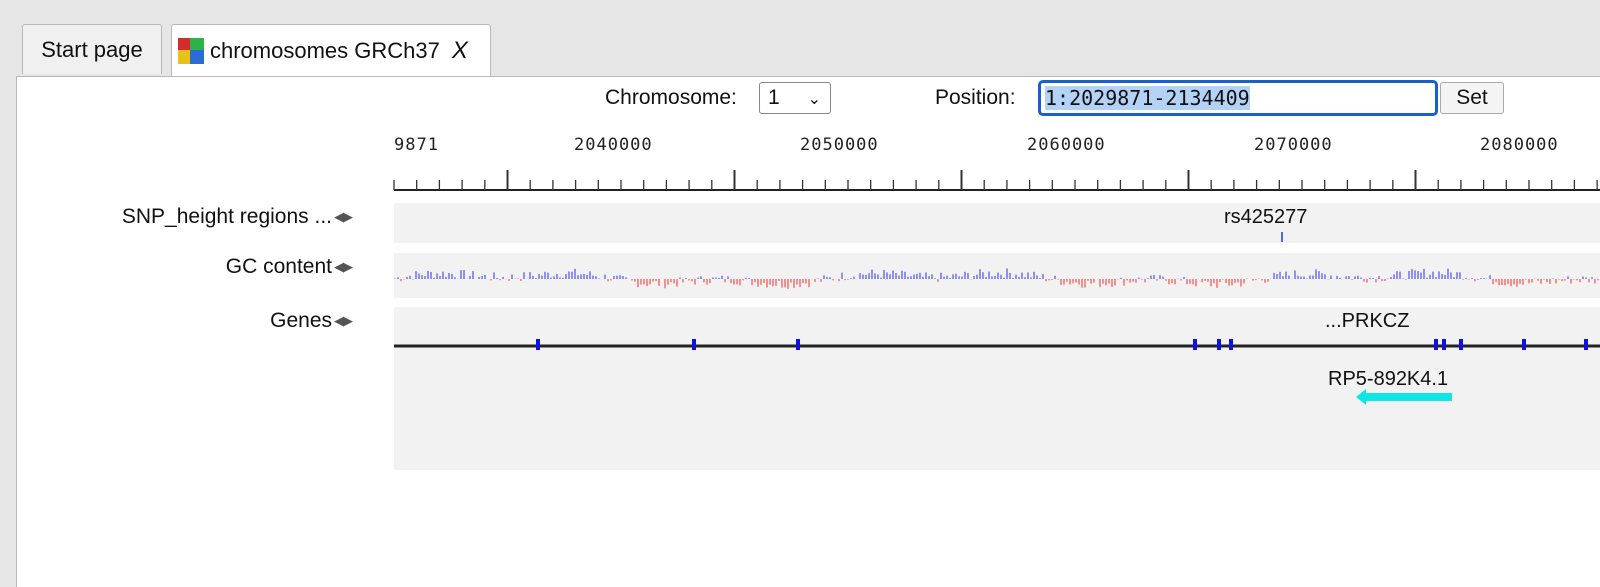 The width and height of the screenshot is (1600, 587). What do you see at coordinates (997, 223) in the screenshot?
I see `snp-track` at bounding box center [997, 223].